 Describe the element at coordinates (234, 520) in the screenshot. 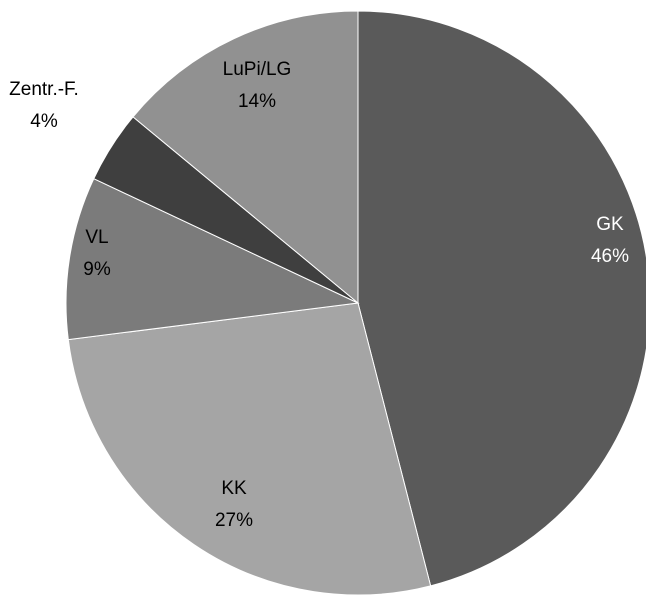

I see `slice-percent-label: 27%` at that location.